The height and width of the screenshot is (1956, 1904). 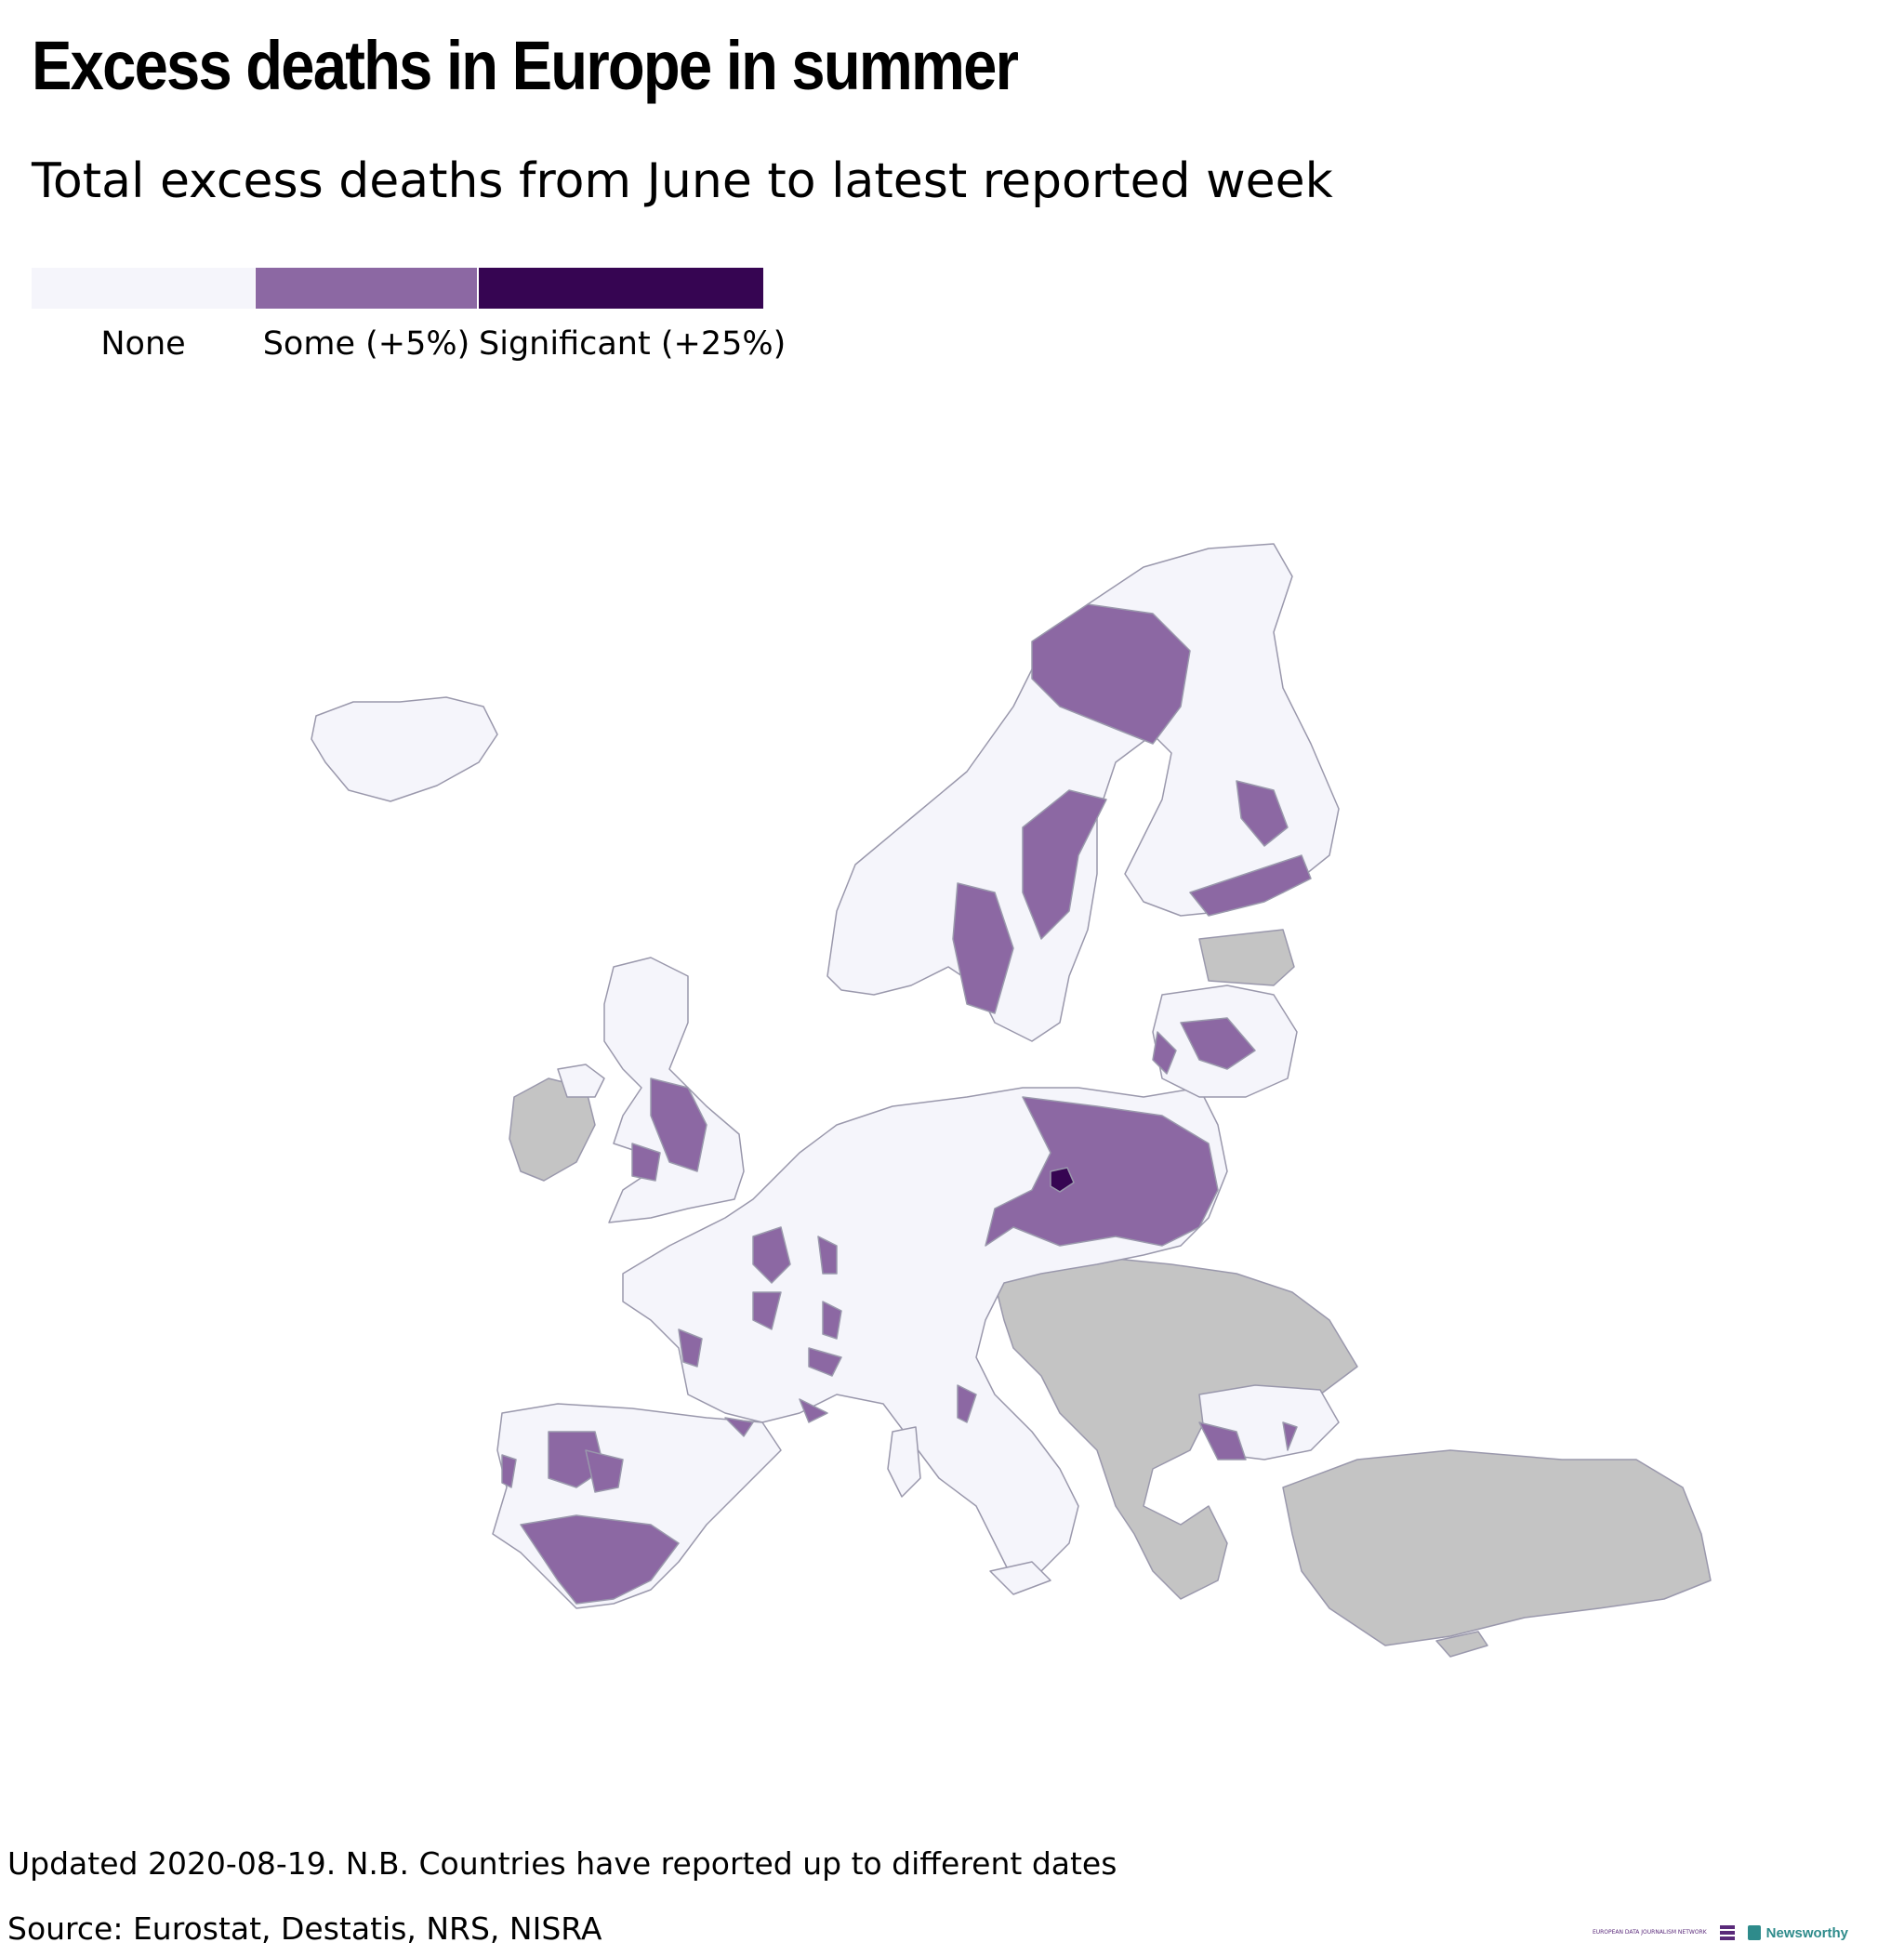 What do you see at coordinates (409, 319) in the screenshot?
I see `legend: None Some (+5%) Significant (+25%)` at bounding box center [409, 319].